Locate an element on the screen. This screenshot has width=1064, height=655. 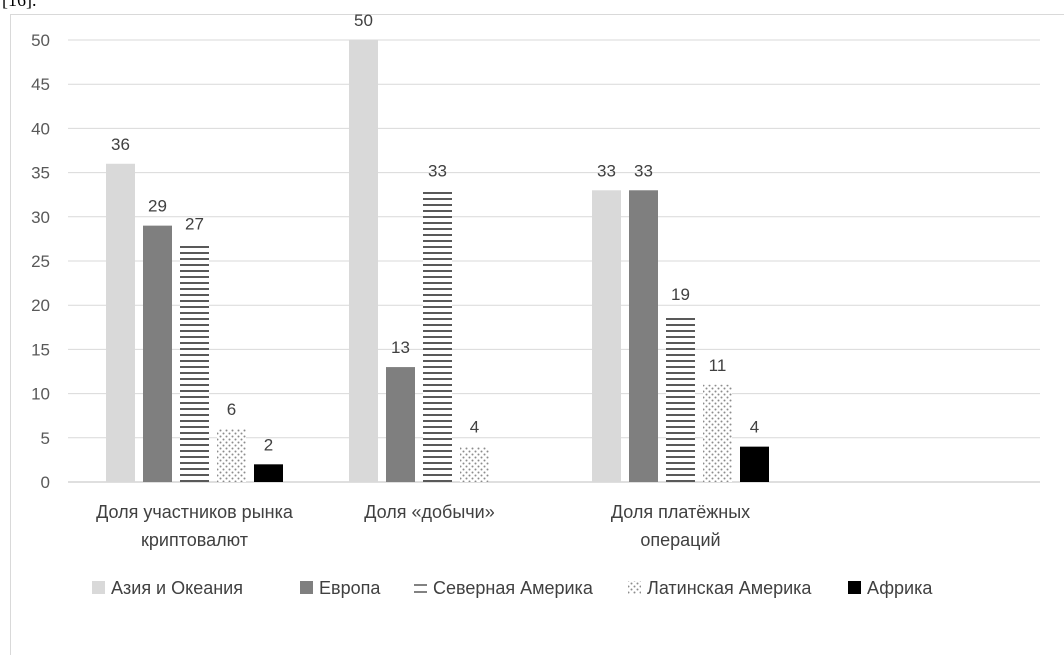
y-tick-label: 0 is located at coordinates (45, 482).